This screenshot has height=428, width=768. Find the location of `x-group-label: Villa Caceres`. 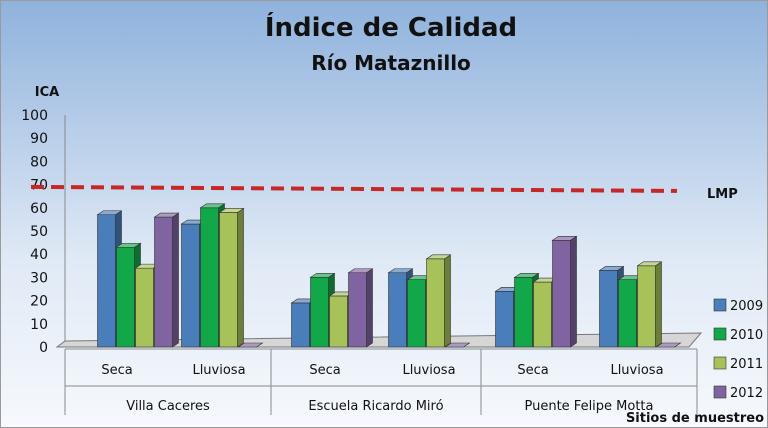

x-group-label: Villa Caceres is located at coordinates (168, 406).